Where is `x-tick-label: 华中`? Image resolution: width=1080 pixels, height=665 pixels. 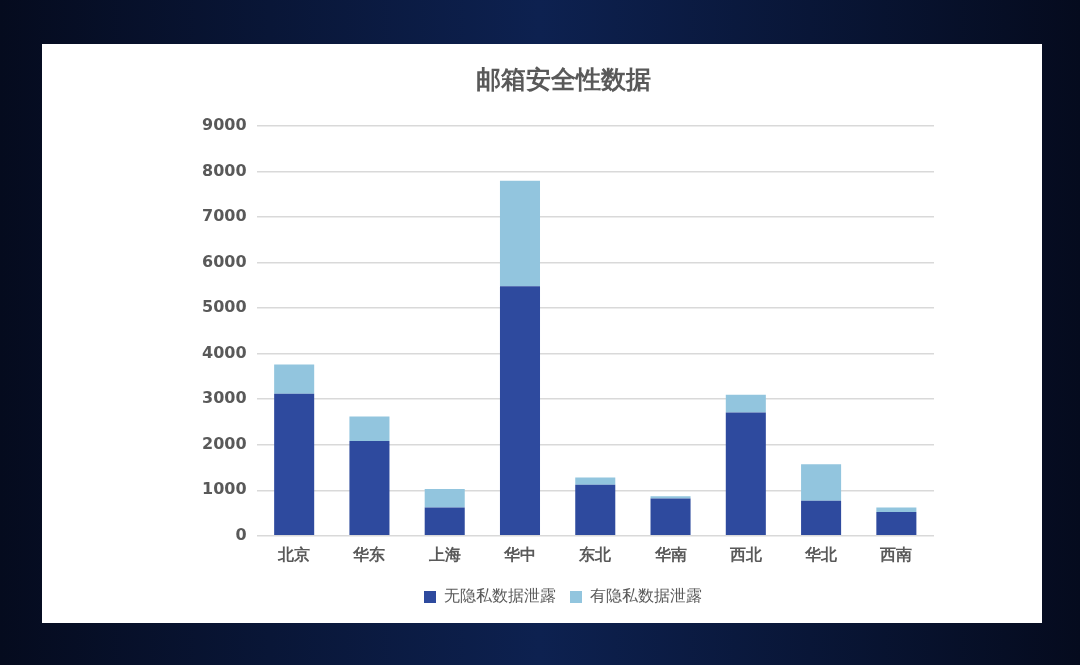 x-tick-label: 华中 is located at coordinates (519, 554).